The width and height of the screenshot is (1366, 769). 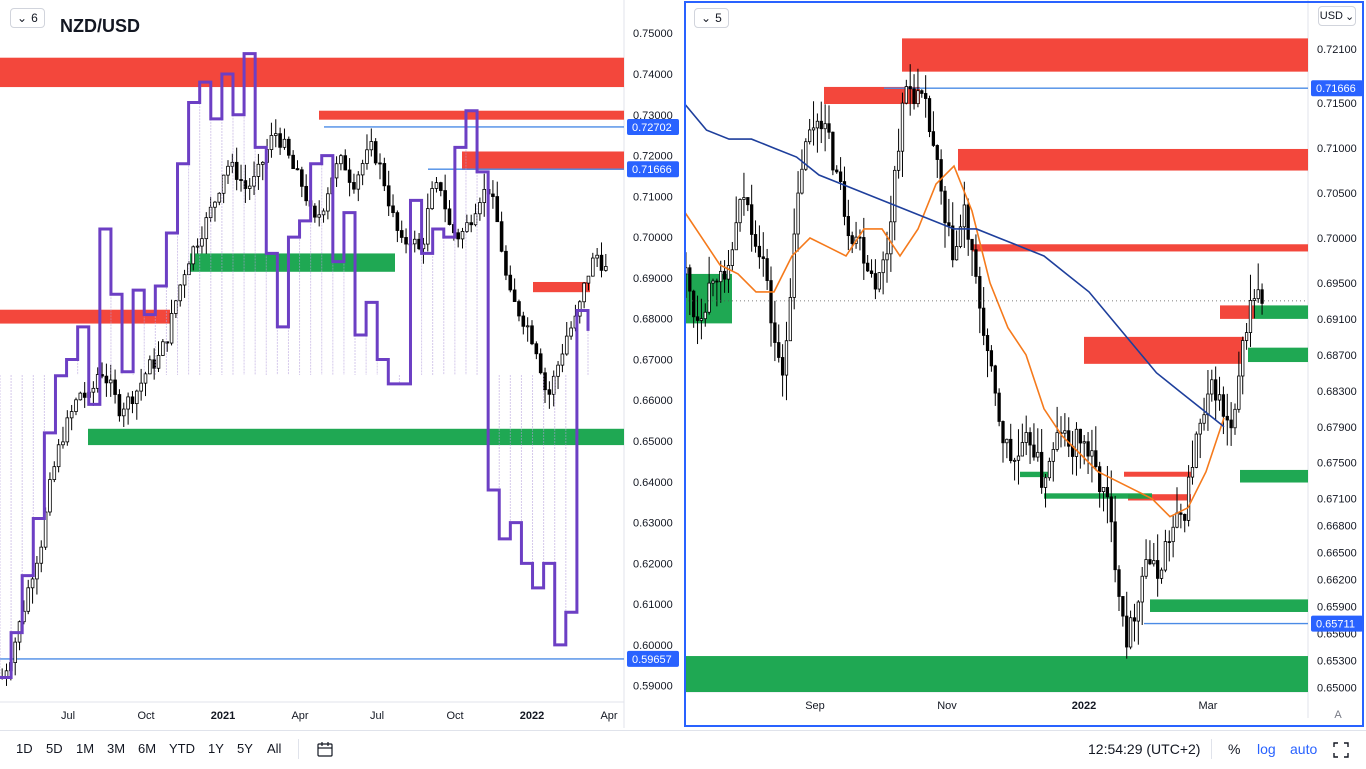 What do you see at coordinates (1341, 750) in the screenshot?
I see `fullscreen-icon` at bounding box center [1341, 750].